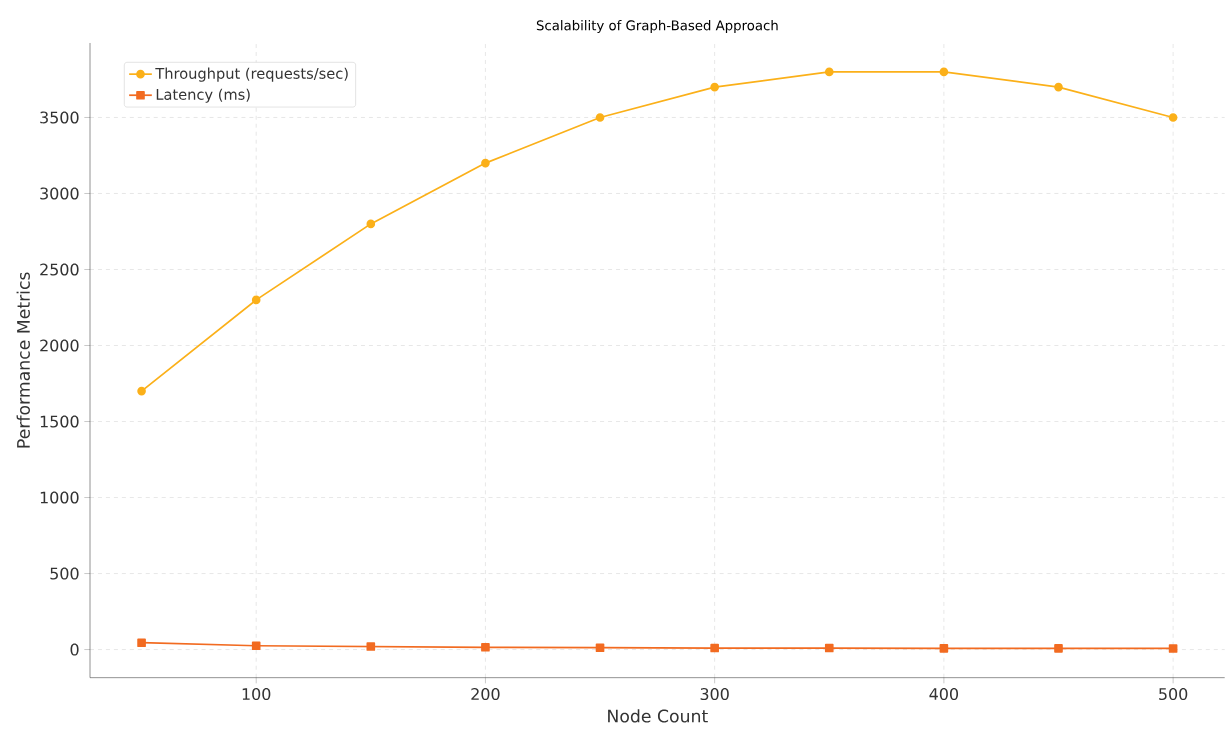 The image size is (1227, 731). I want to click on y-tick-label: 0, so click(74, 649).